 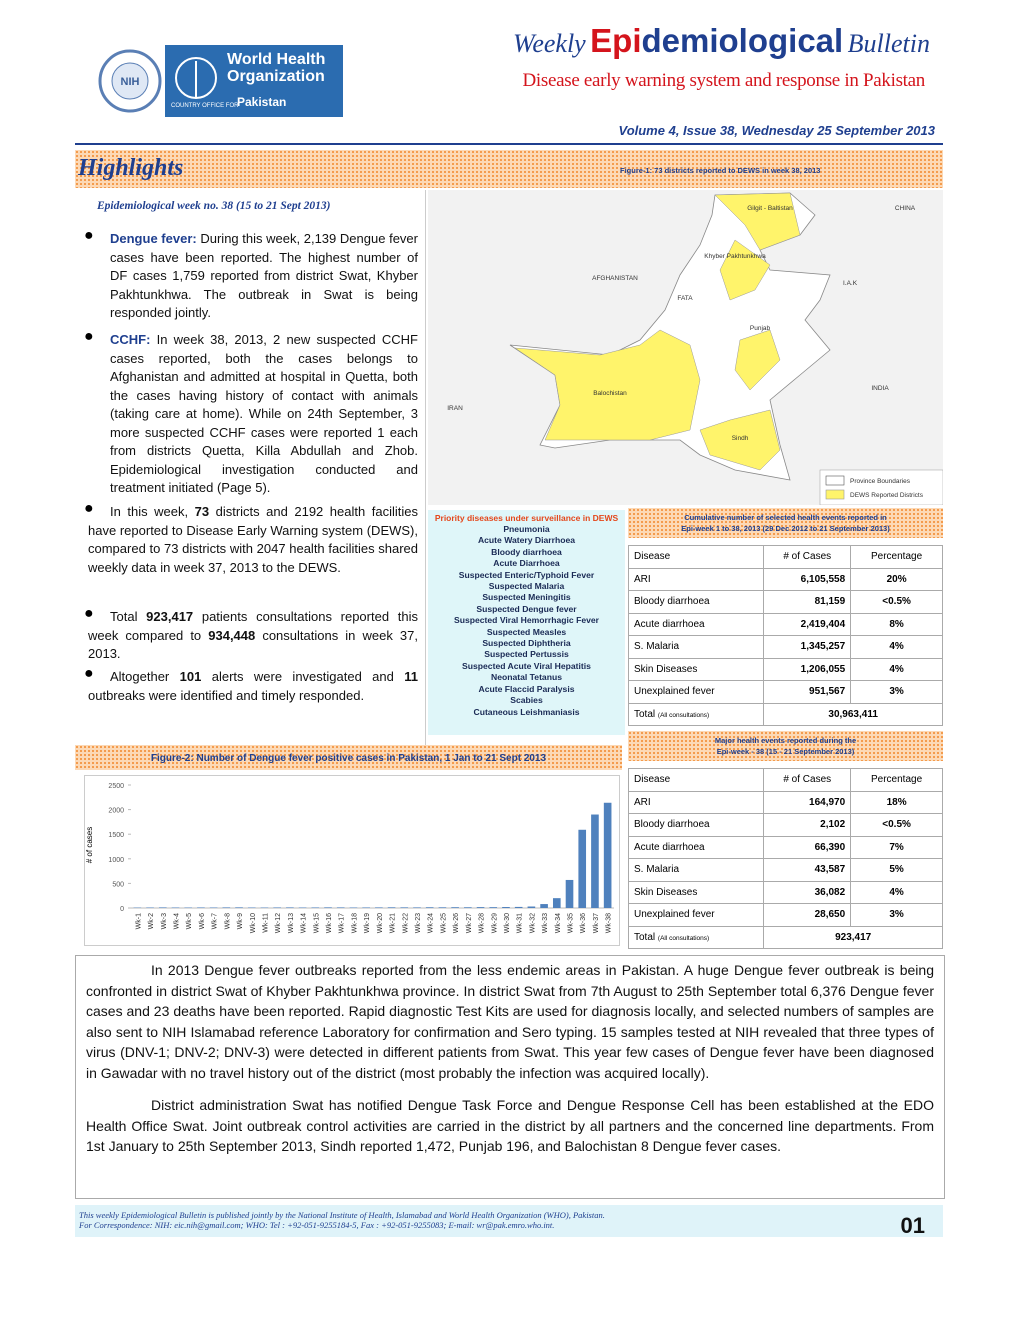 What do you see at coordinates (494, 923) in the screenshot?
I see `x-tick-label: Wk-29` at bounding box center [494, 923].